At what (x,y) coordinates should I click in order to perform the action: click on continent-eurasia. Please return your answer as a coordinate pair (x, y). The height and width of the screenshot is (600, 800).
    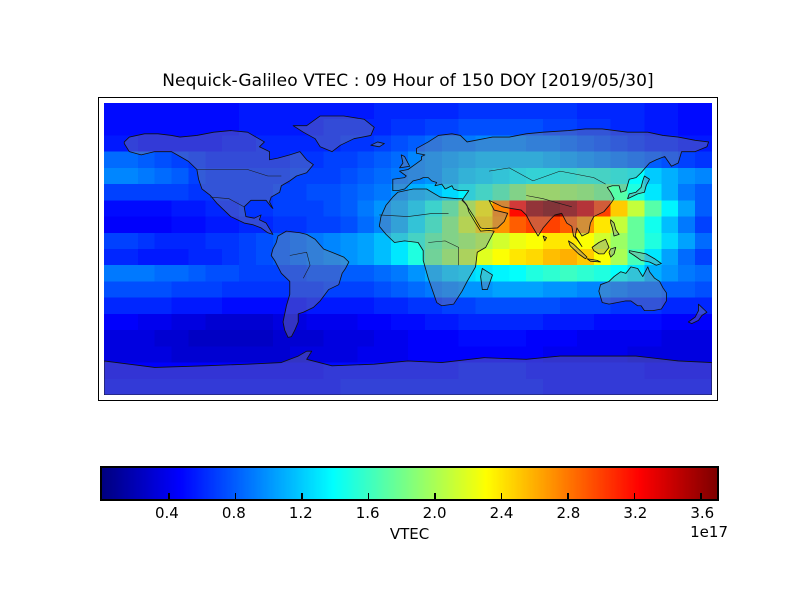
    Looking at the image, I should click on (551, 187).